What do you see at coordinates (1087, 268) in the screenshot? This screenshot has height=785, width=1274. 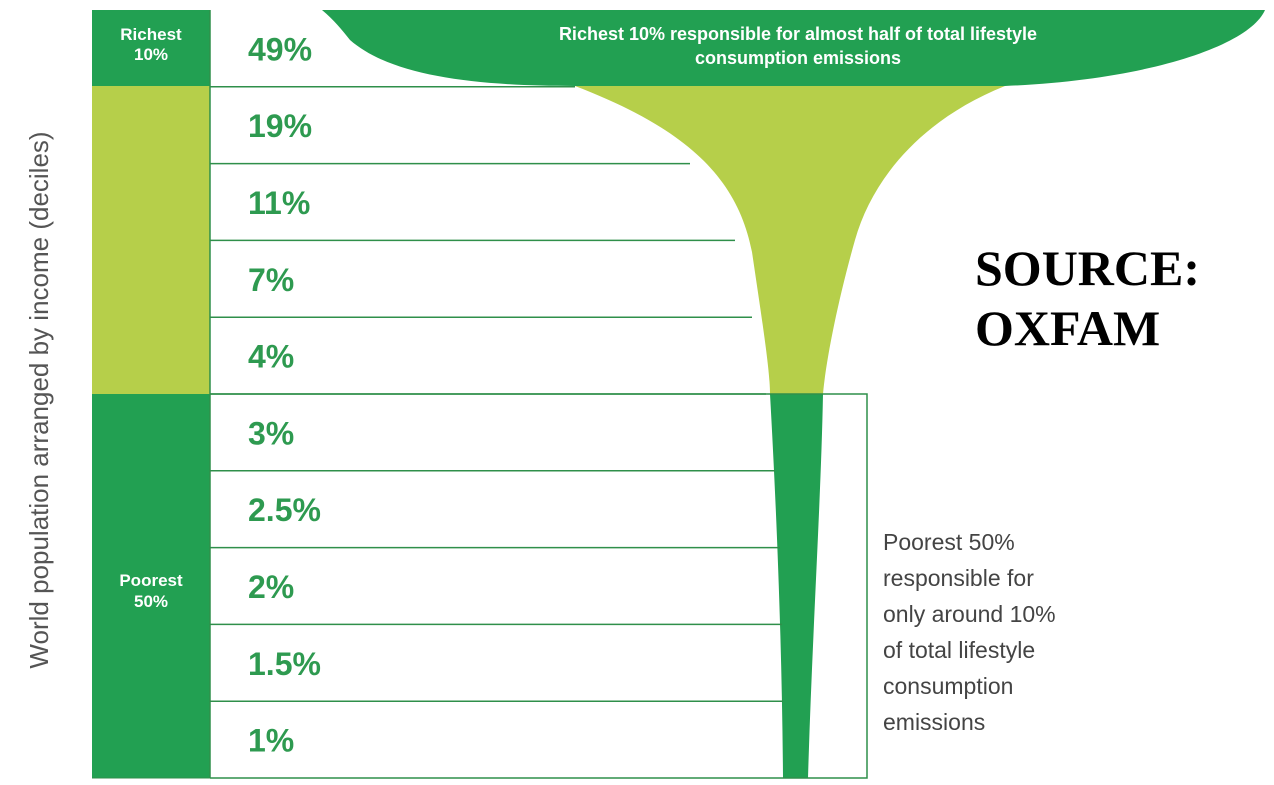 I see `source-label-line1: SOURCE:` at bounding box center [1087, 268].